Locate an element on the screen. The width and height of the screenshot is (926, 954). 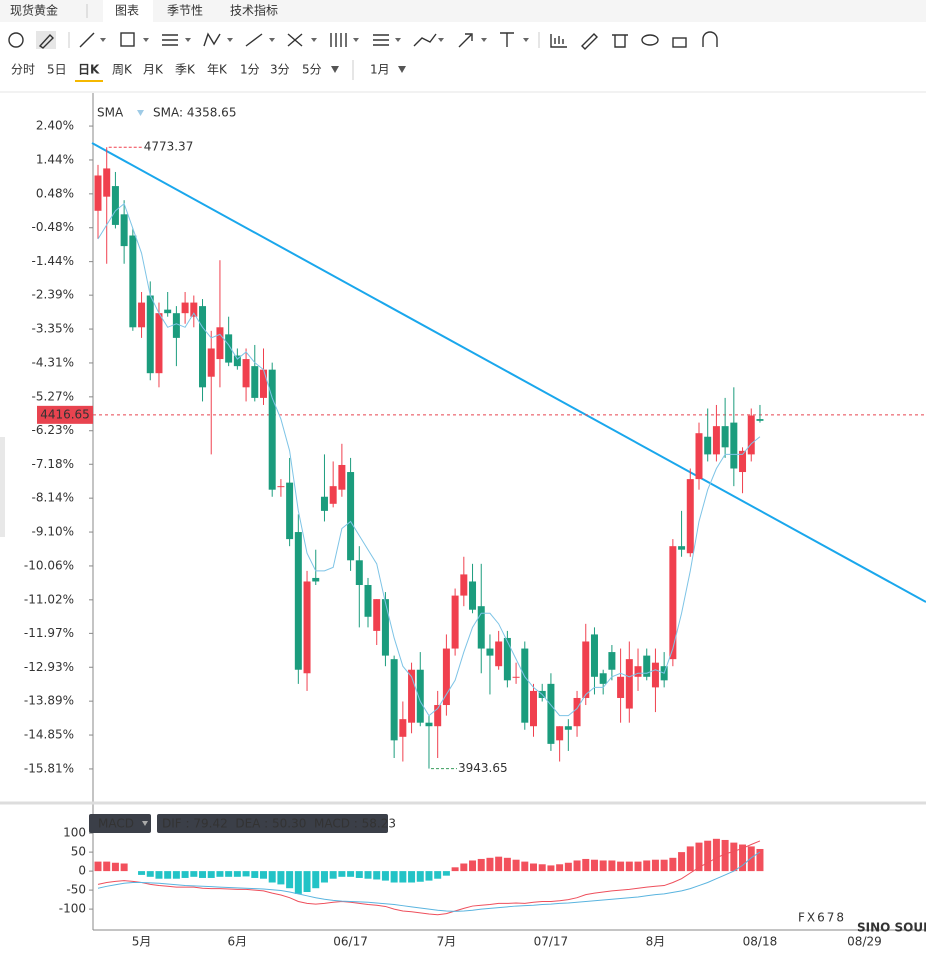
timeframe: 周K is located at coordinates (122, 70).